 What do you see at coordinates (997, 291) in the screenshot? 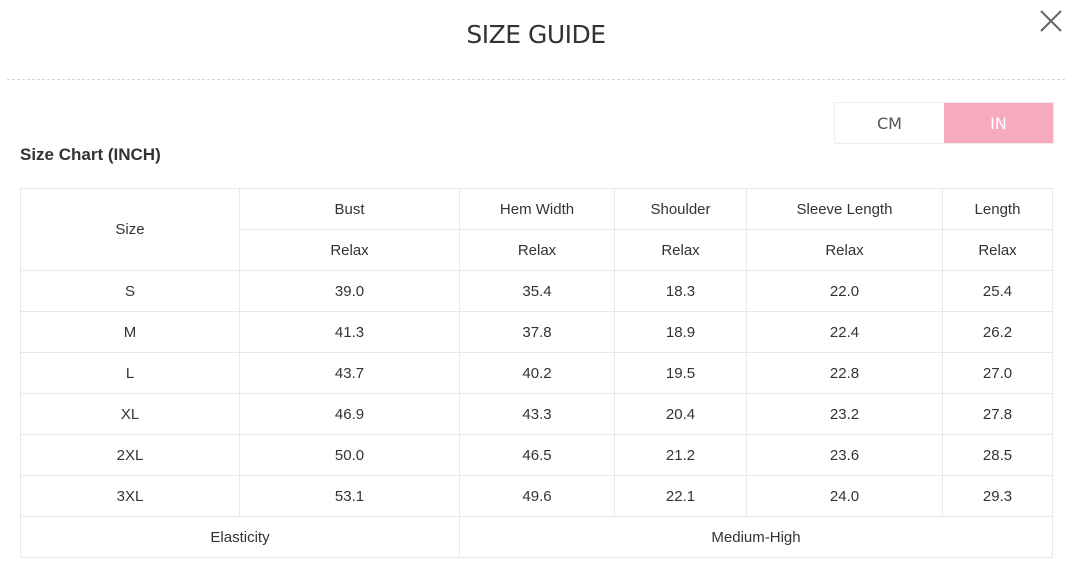
I see `value-cell: 25.4` at bounding box center [997, 291].